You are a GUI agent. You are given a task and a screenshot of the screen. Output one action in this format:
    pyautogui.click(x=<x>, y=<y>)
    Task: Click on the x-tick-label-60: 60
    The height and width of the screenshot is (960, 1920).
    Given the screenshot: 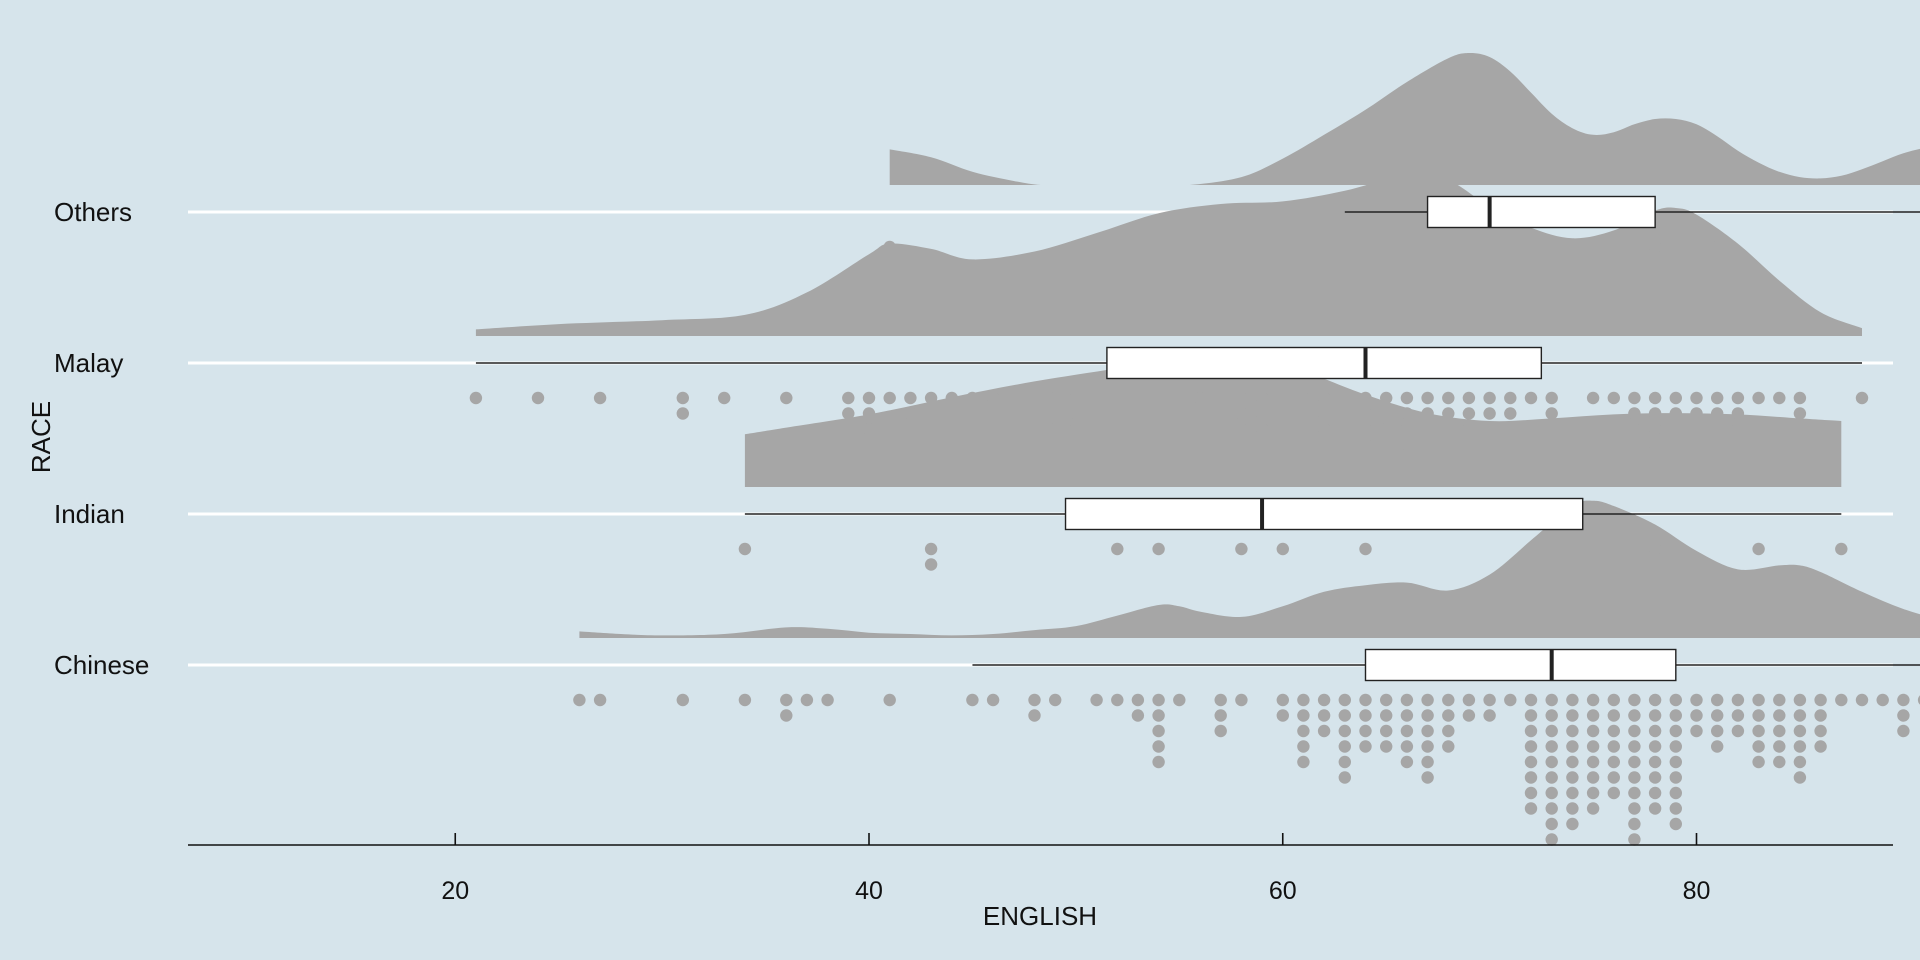 What is the action you would take?
    pyautogui.click(x=1283, y=891)
    